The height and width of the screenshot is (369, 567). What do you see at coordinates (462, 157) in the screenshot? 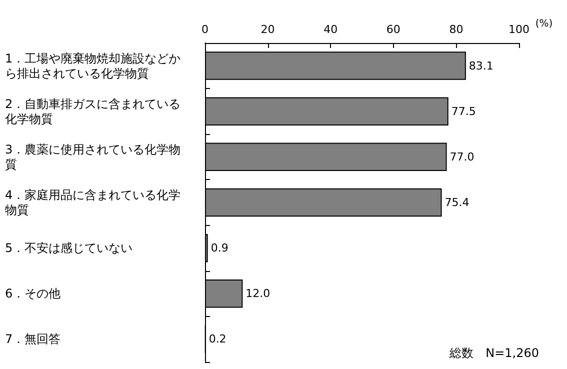
I see `data-label: 77.0` at bounding box center [462, 157].